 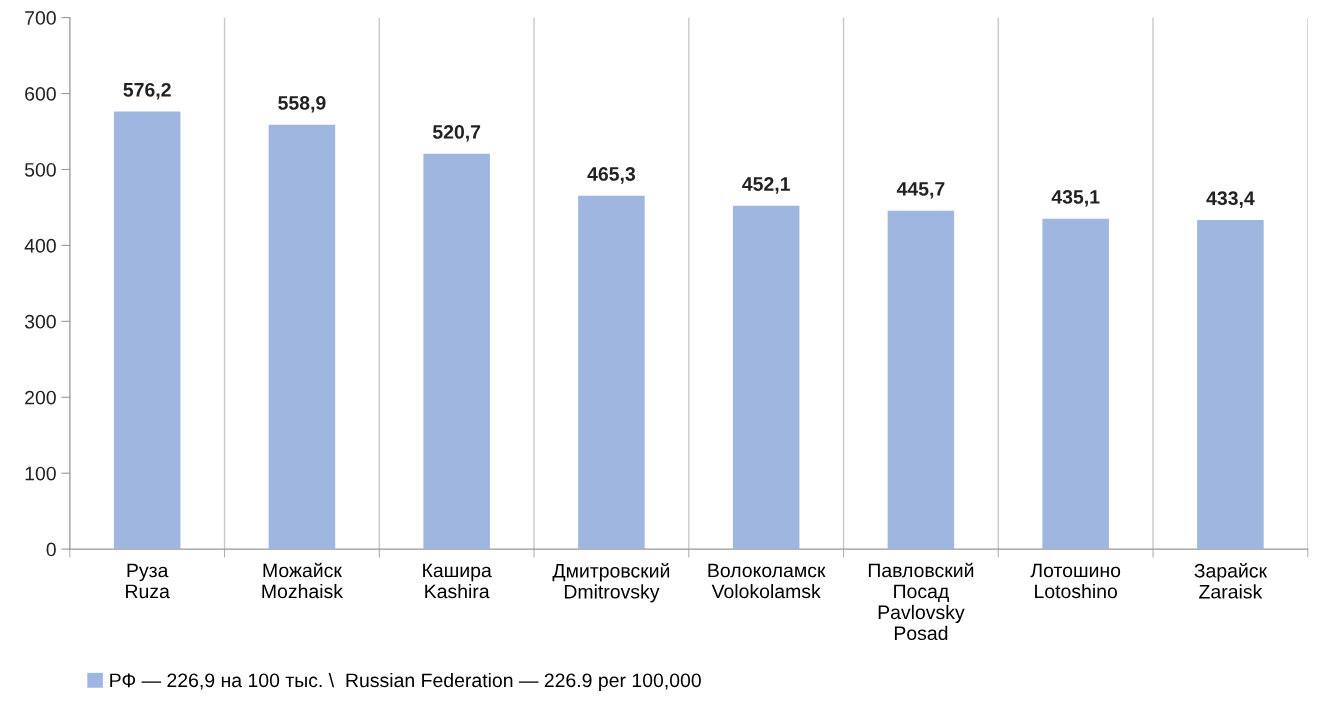 I want to click on y-tick-label: 300, so click(x=40, y=321).